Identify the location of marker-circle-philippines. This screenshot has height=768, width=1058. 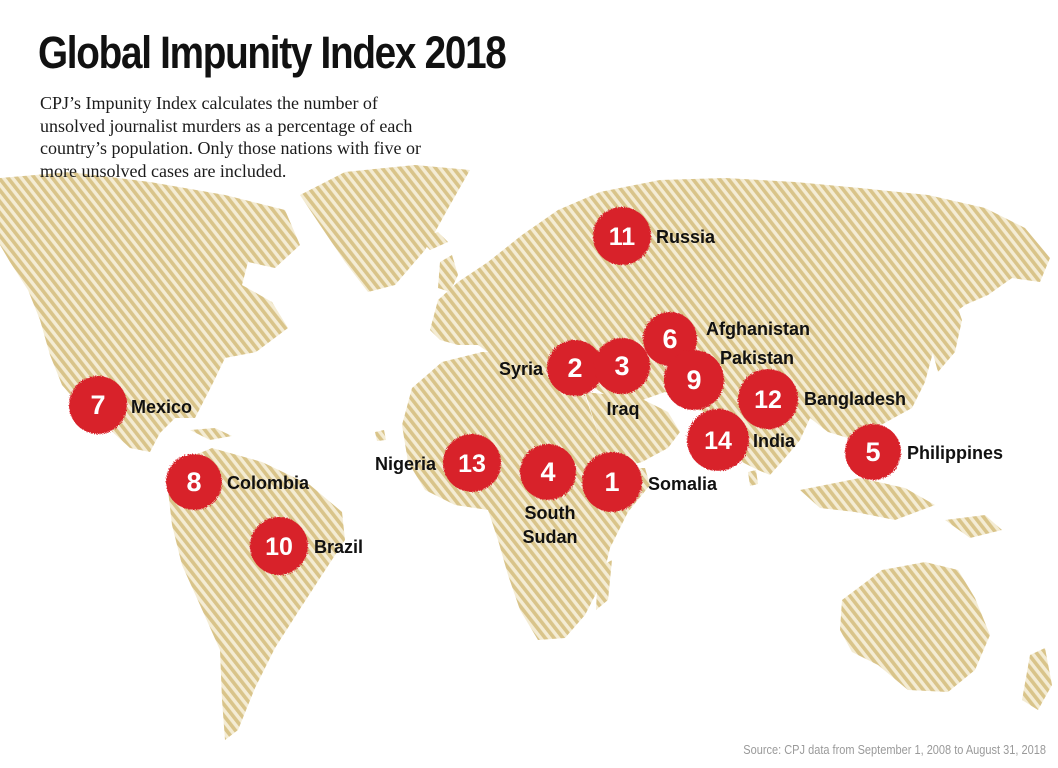
(873, 452).